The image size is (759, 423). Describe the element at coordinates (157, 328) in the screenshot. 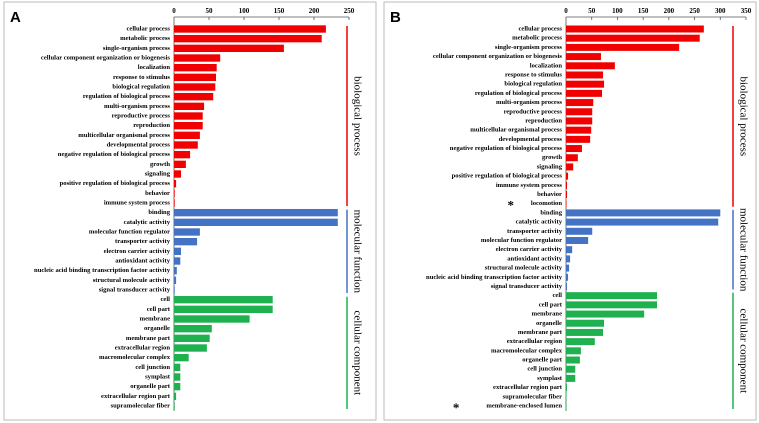

I see `category-label: organelle` at that location.